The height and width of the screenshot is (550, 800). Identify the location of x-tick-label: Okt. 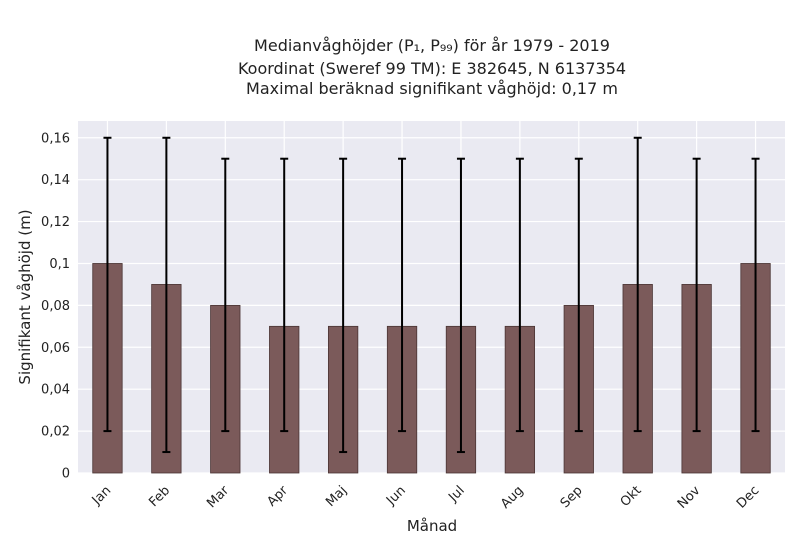
(631, 496).